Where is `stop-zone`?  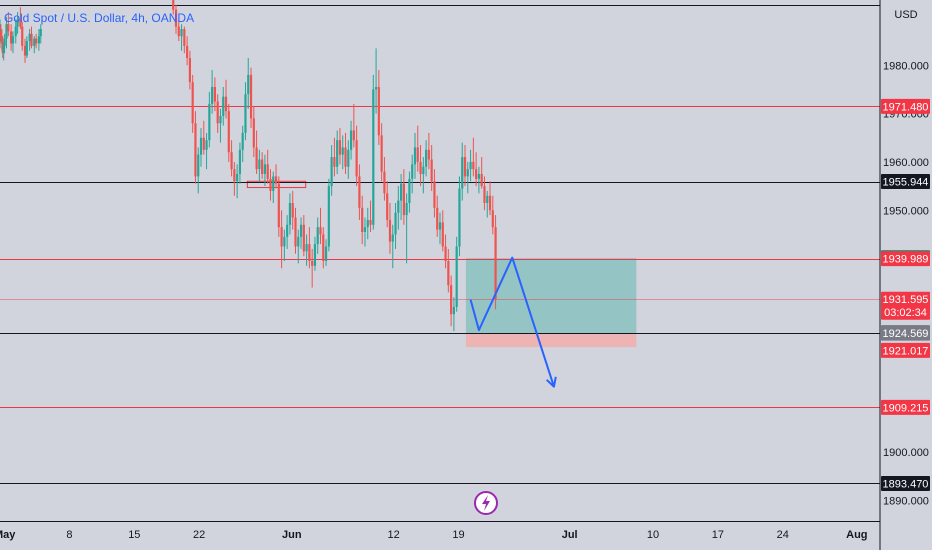
stop-zone is located at coordinates (551, 340).